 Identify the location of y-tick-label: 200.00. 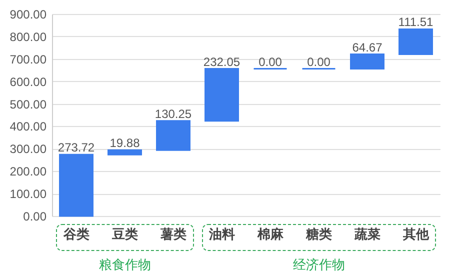
(28, 171).